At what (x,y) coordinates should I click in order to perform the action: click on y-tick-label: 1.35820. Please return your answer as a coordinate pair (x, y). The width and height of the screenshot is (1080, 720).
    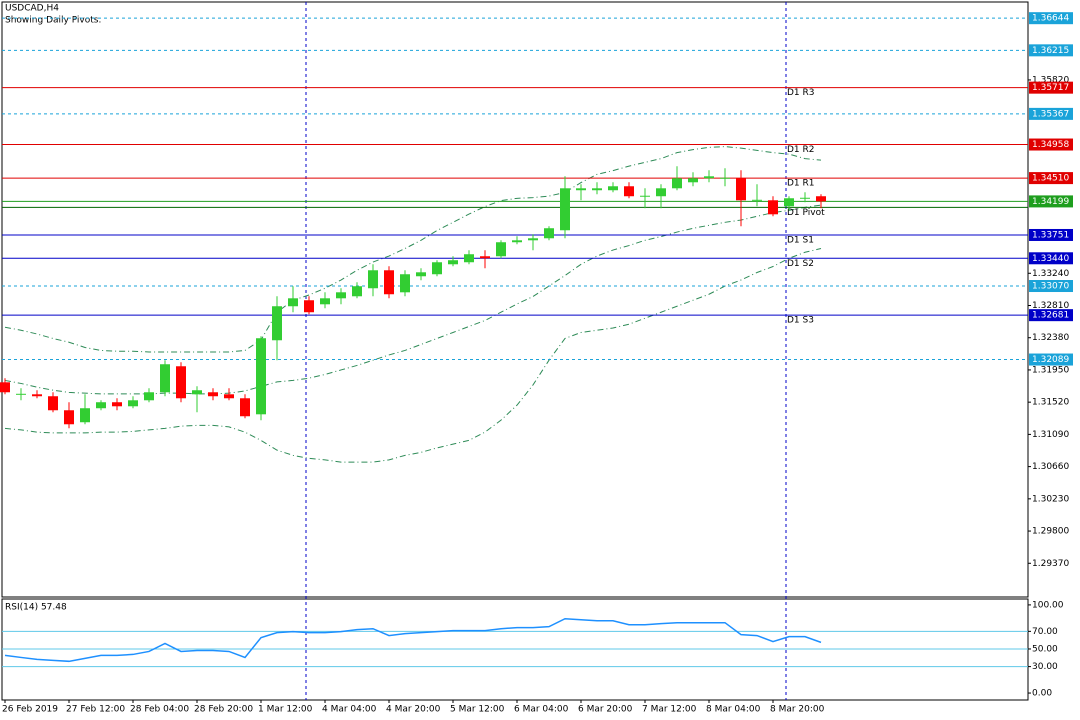
    Looking at the image, I should click on (1050, 80).